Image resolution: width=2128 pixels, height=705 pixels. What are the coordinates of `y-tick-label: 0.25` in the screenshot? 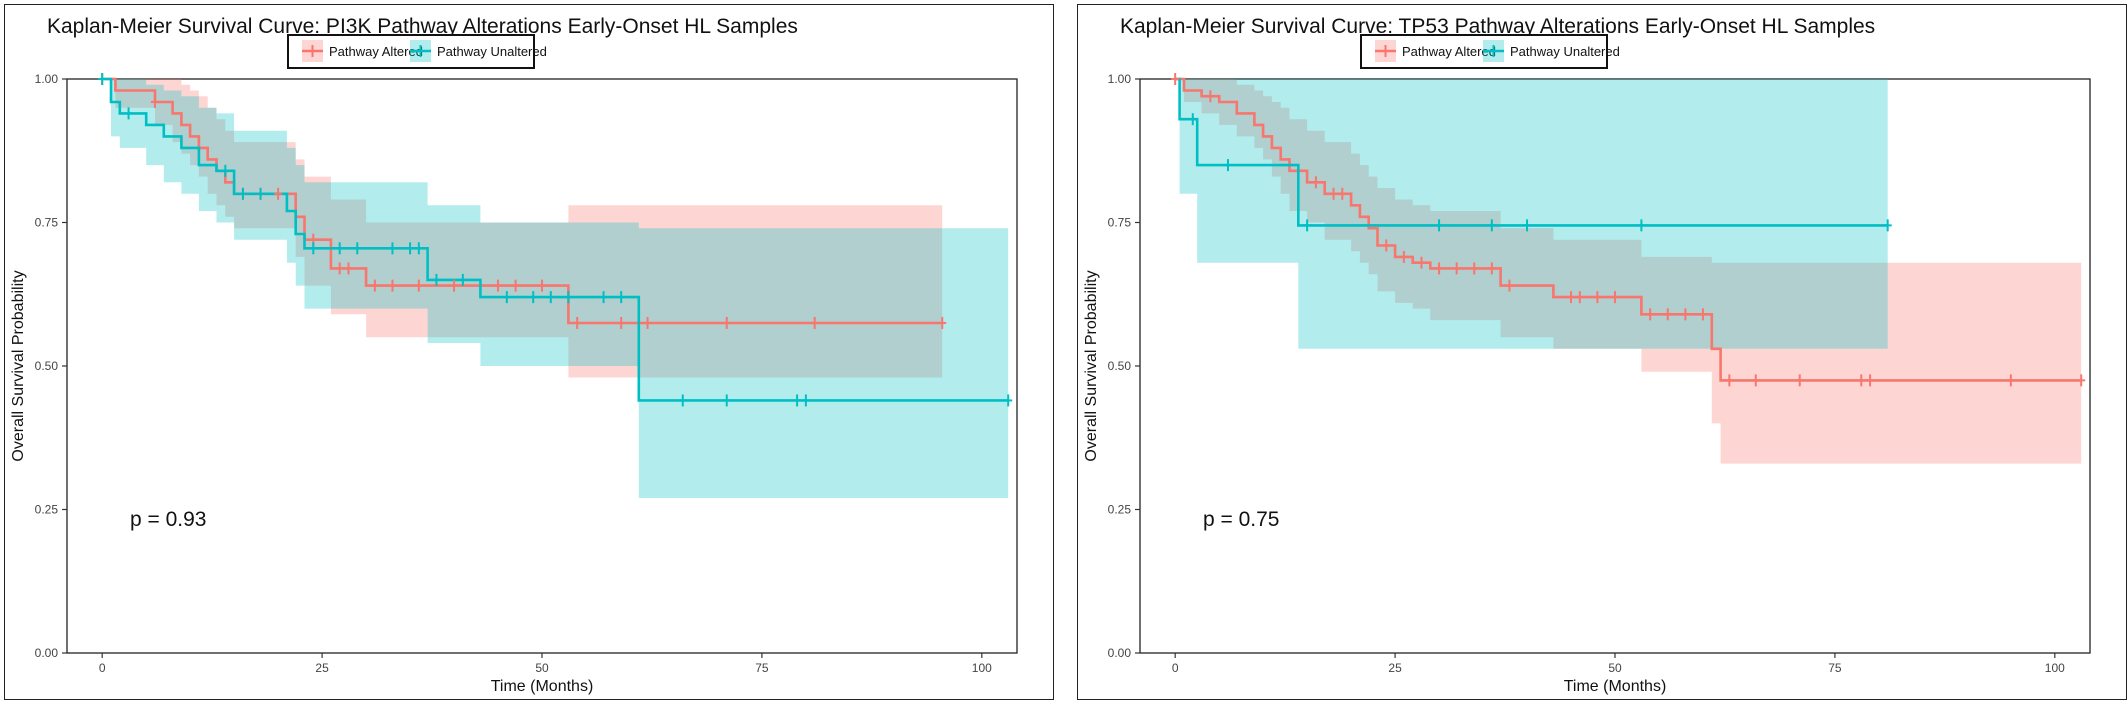 It's located at (47, 510).